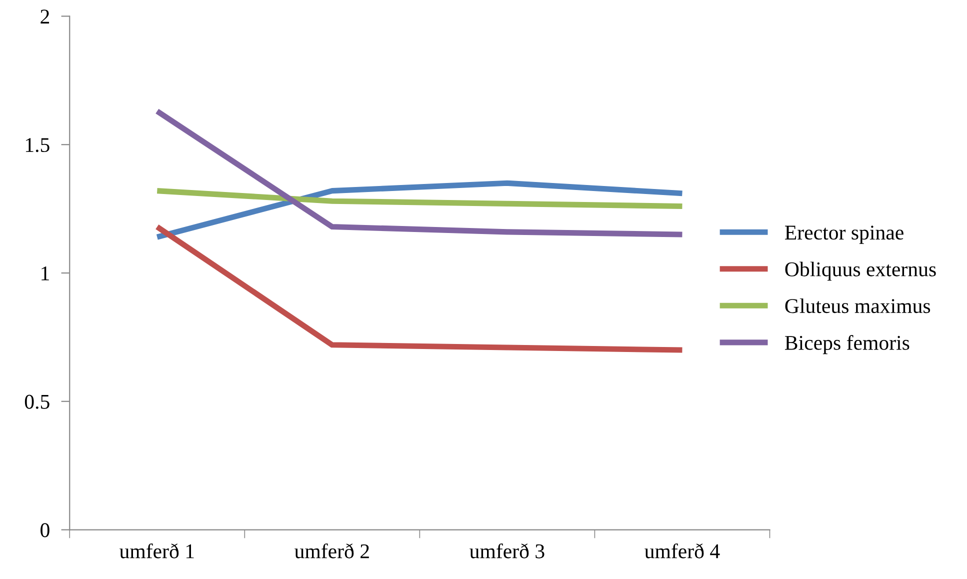  What do you see at coordinates (860, 271) in the screenshot?
I see `legend-label: Obliquus externus` at bounding box center [860, 271].